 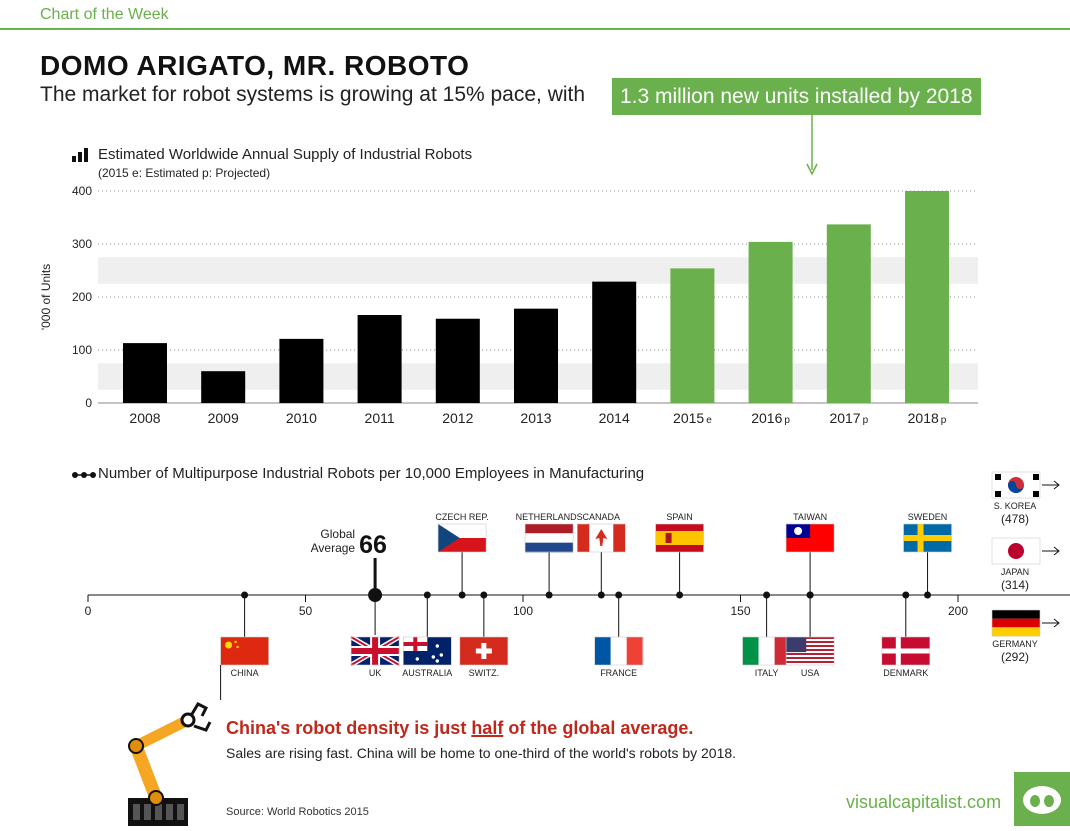 What do you see at coordinates (770, 418) in the screenshot?
I see `x-tick-label: 2016 p` at bounding box center [770, 418].